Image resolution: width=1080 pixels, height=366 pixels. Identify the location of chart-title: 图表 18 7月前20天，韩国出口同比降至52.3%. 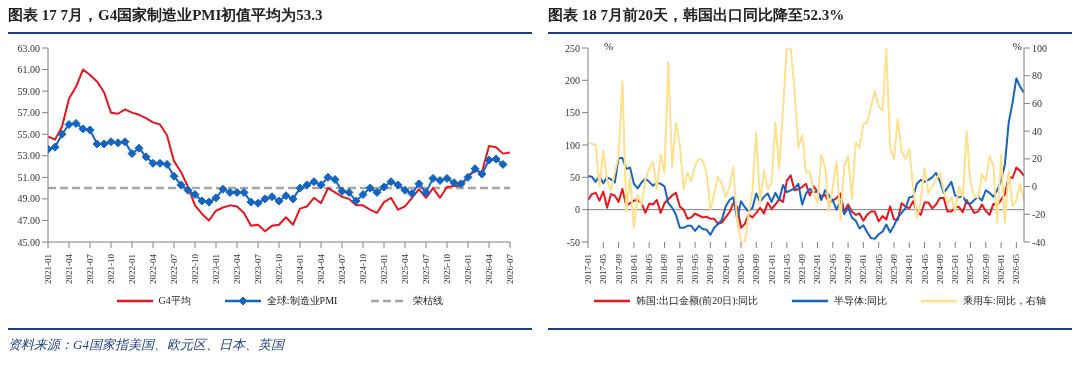
(810, 20).